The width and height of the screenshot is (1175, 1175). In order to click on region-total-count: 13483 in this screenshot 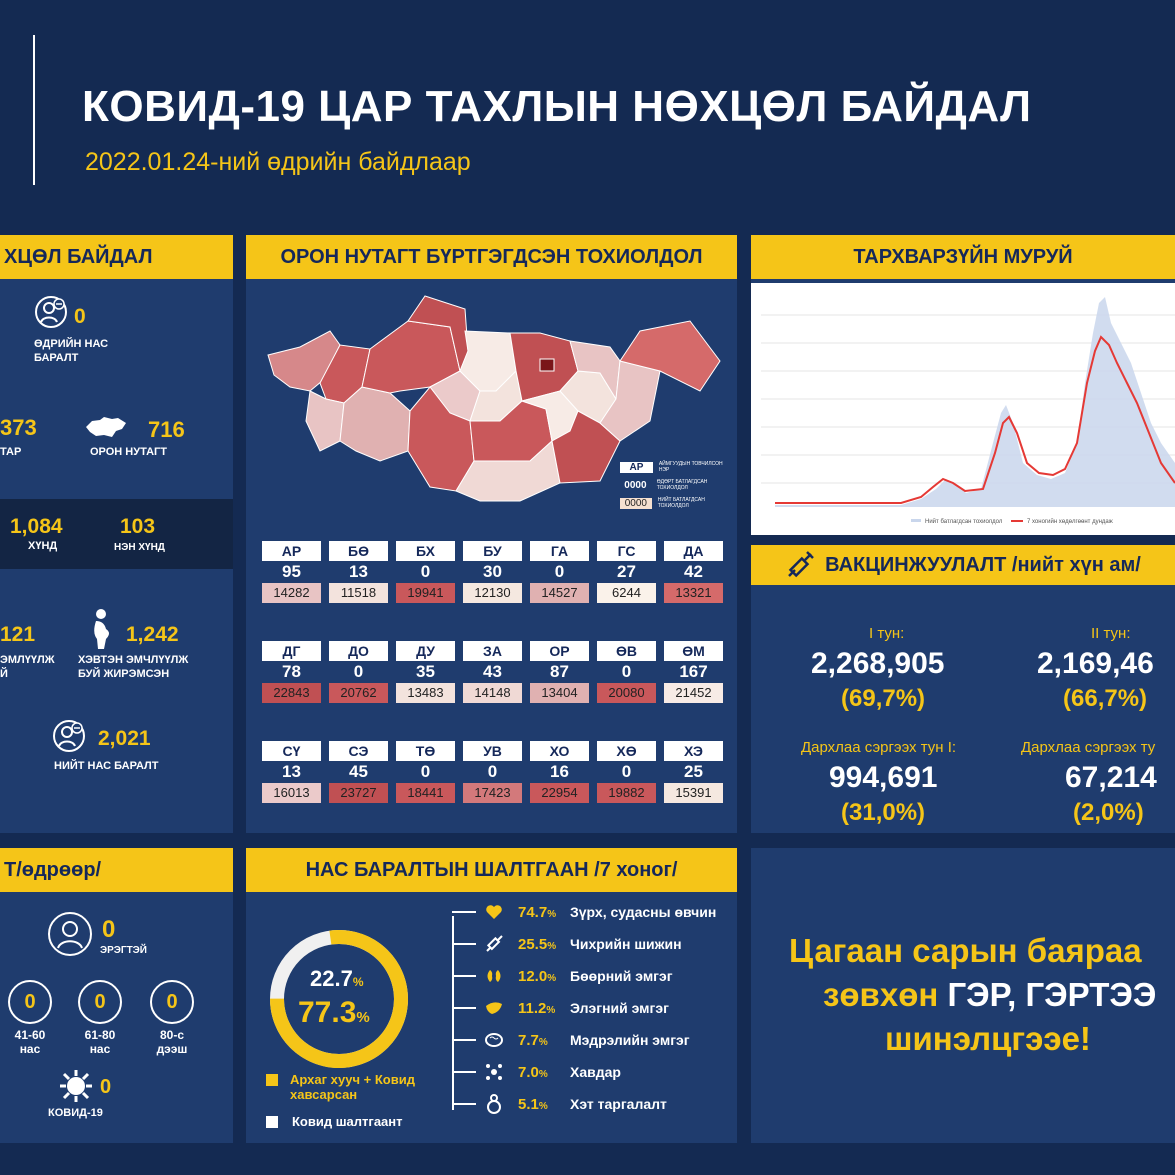, I will do `click(425, 693)`.